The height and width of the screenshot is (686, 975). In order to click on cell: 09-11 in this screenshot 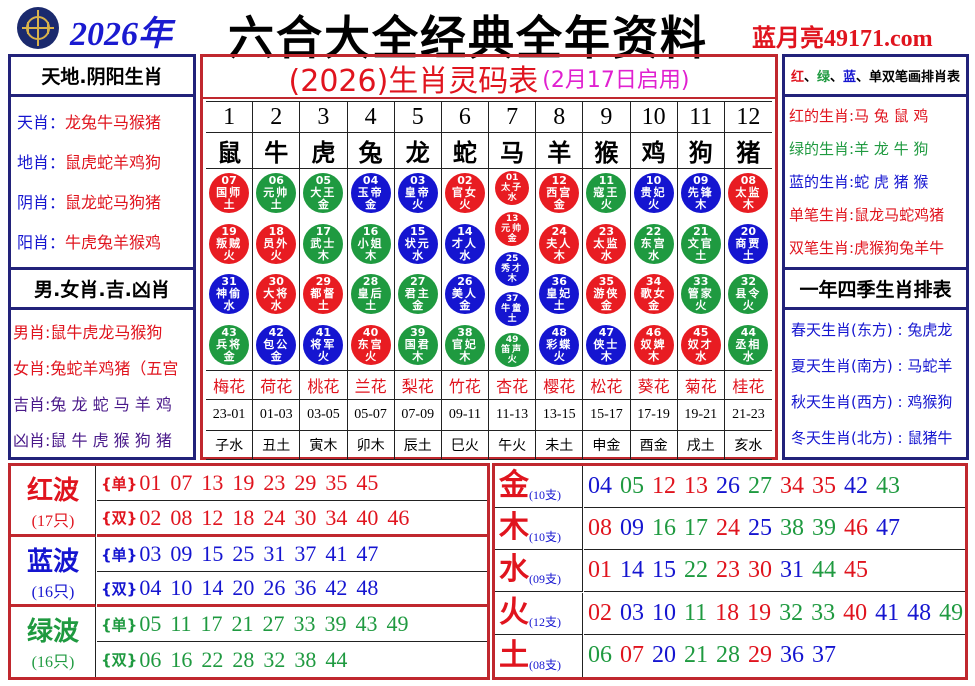, I will do `click(465, 415)`.